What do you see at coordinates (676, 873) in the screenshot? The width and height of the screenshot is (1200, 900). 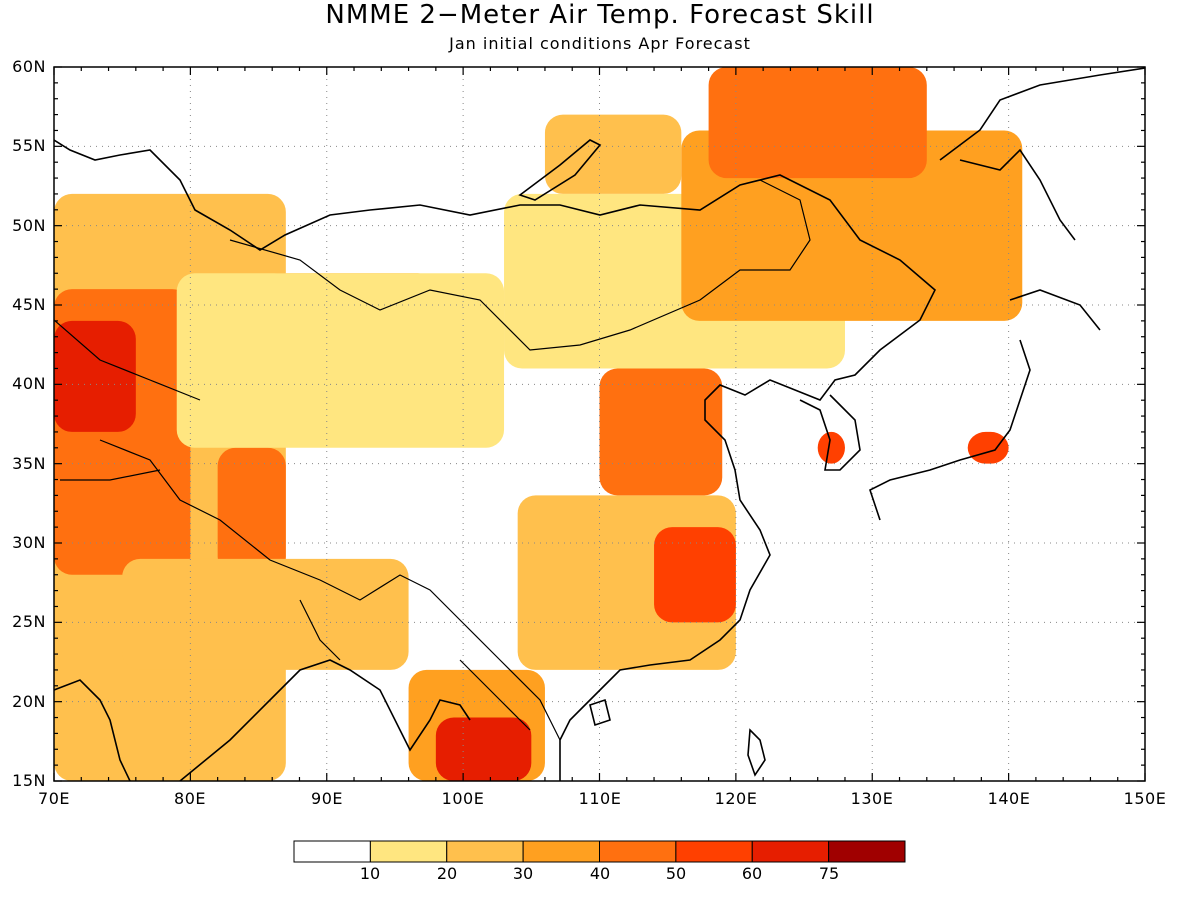 I see `colorbar-label: 50` at bounding box center [676, 873].